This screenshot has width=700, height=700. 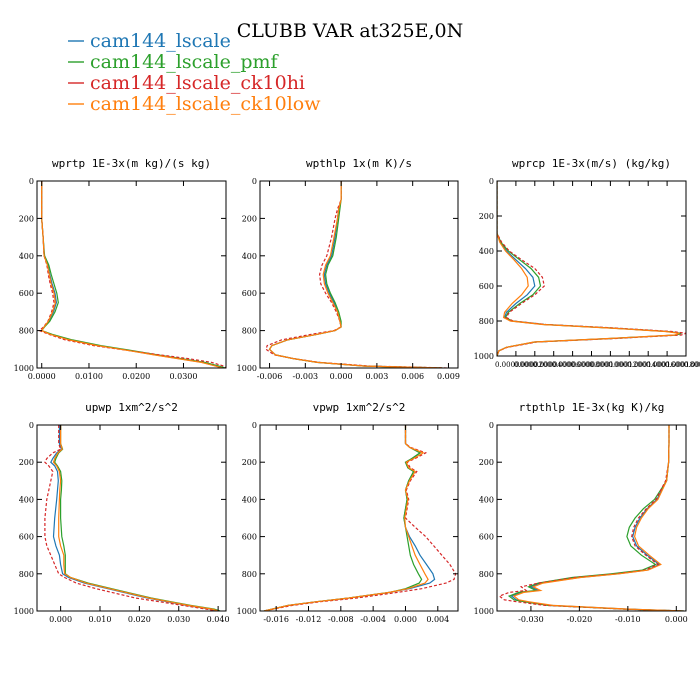 What do you see at coordinates (573, 365) in the screenshot?
I see `panel-2-xtick-label-3: 0.00006000` at bounding box center [573, 365].